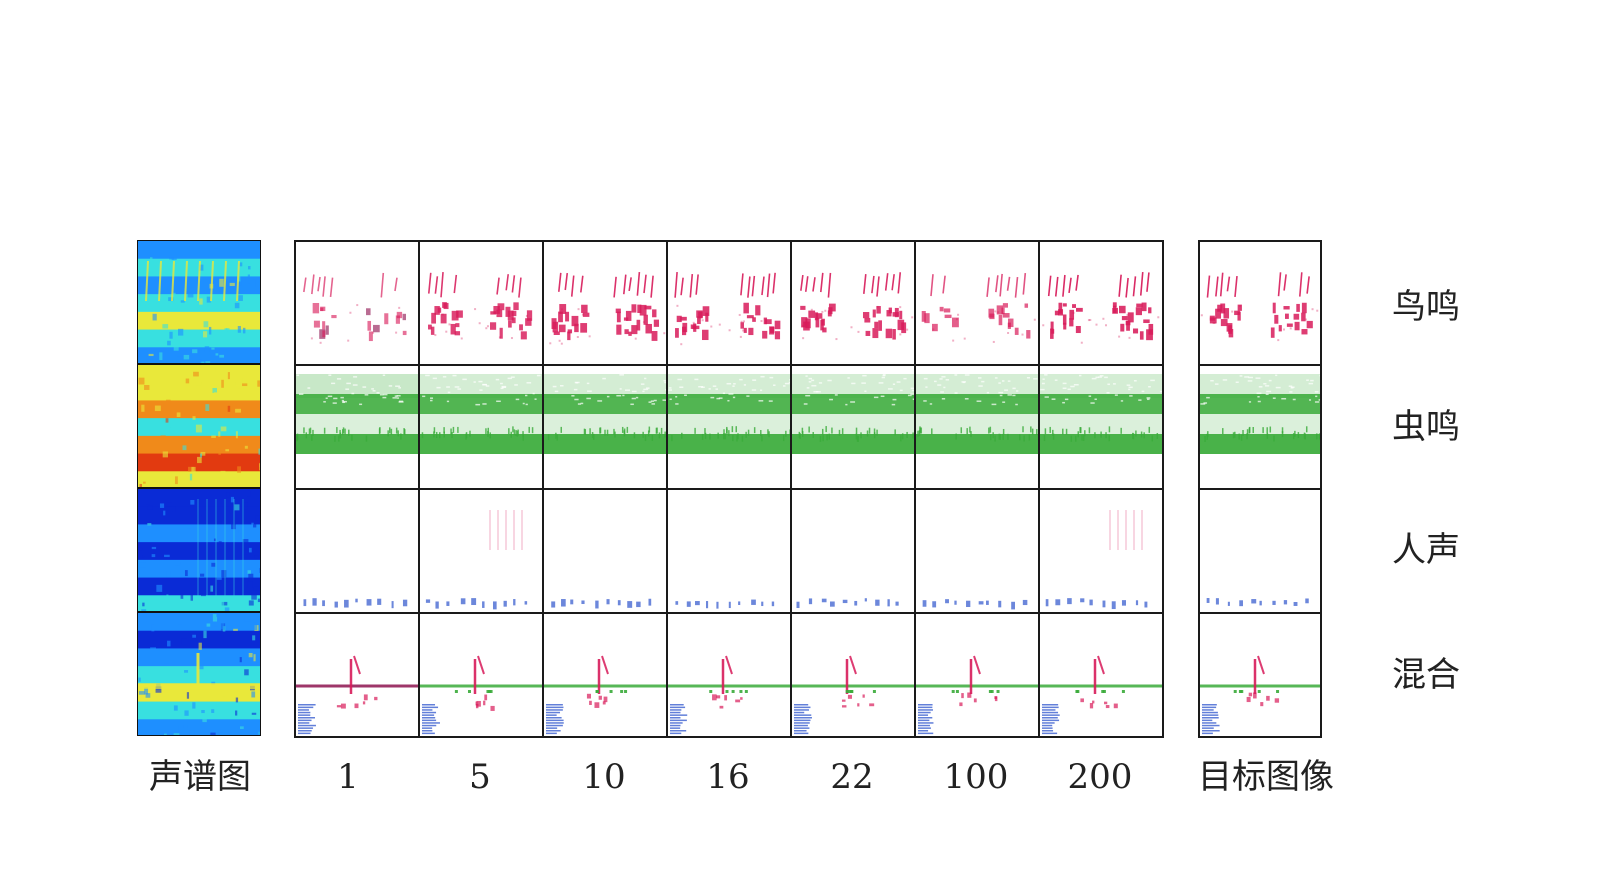 This screenshot has width=1600, height=871. I want to click on target-voice, so click(1260, 551).